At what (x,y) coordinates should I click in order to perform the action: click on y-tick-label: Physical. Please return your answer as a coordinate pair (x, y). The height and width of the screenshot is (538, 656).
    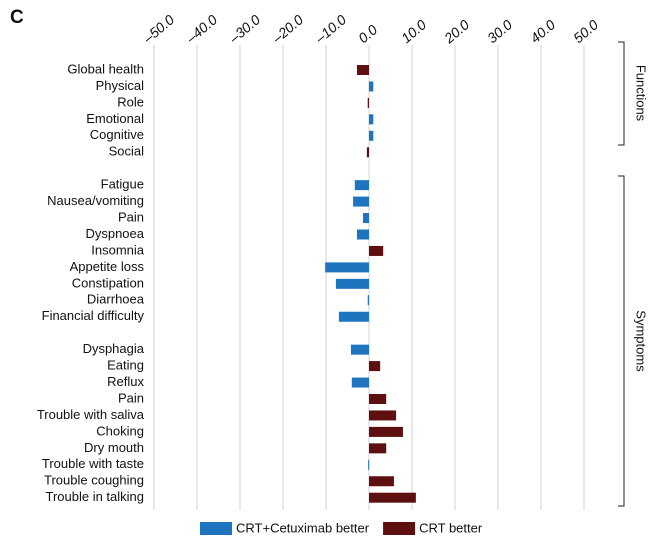
    Looking at the image, I should click on (120, 85).